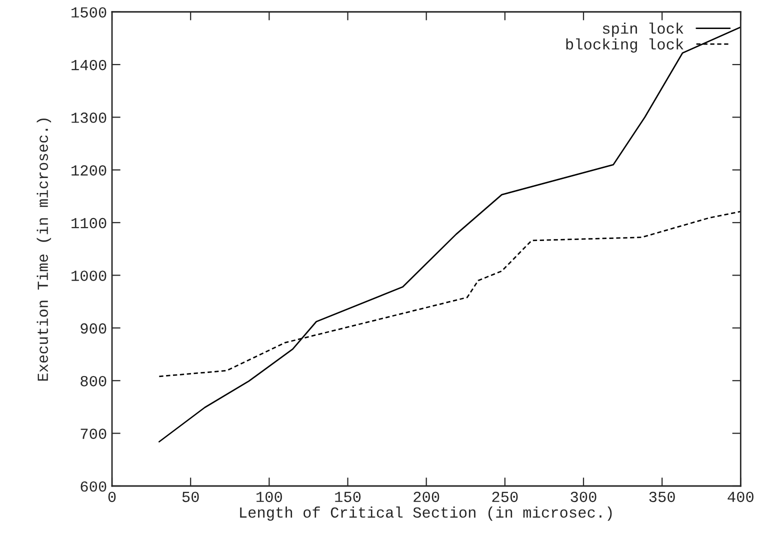 Image resolution: width=762 pixels, height=540 pixels. What do you see at coordinates (643, 29) in the screenshot?
I see `legend-label: spin lock` at bounding box center [643, 29].